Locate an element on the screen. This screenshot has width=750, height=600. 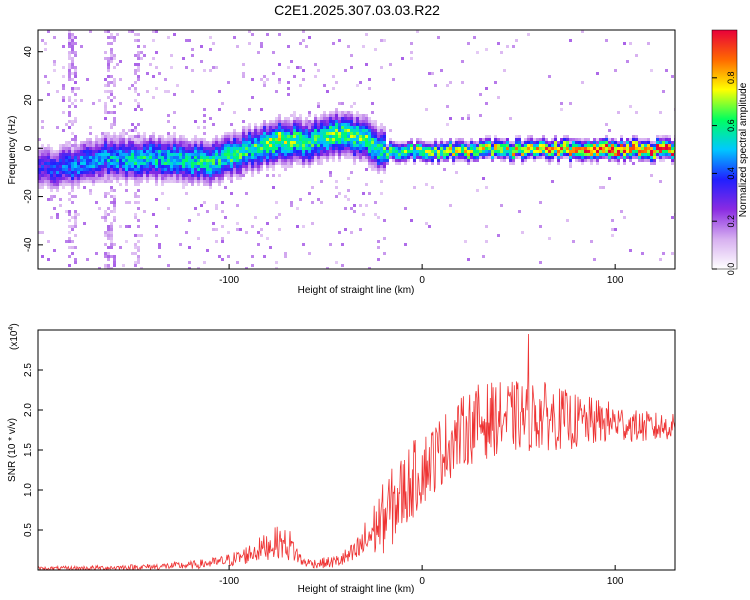
colorbar-tick-label: 0.0 is located at coordinates (731, 269).